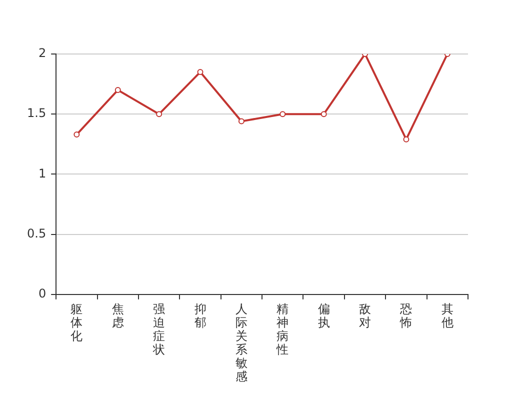 The width and height of the screenshot is (520, 400). I want to click on x-tick-label: 抑郁, so click(200, 316).